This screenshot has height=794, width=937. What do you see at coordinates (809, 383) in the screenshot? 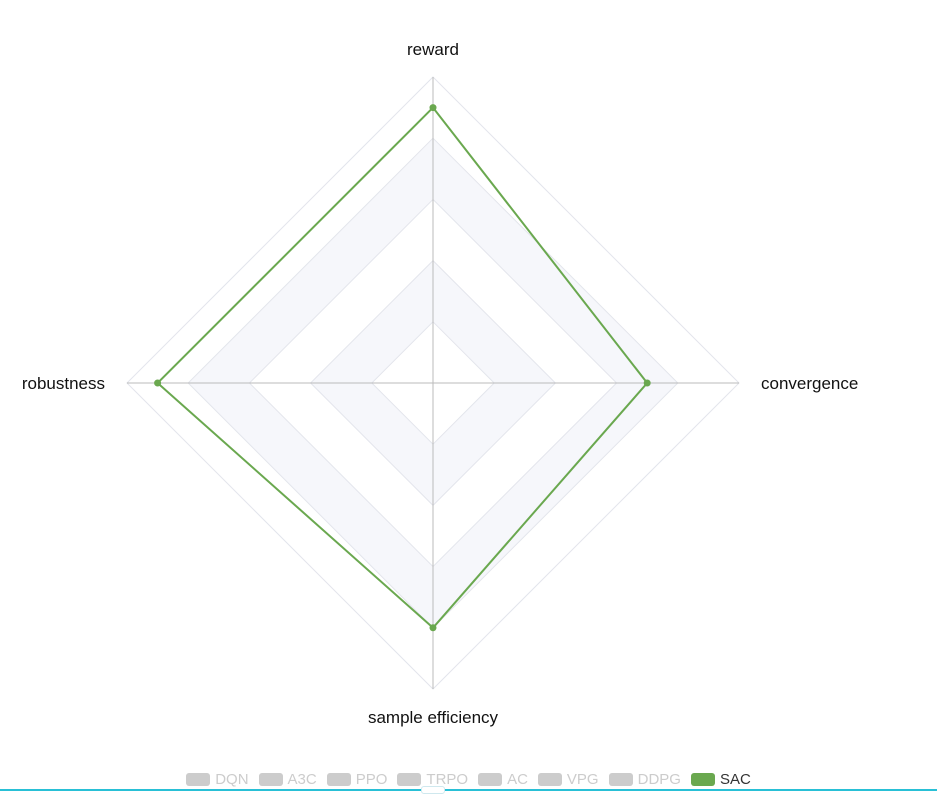
I see `radar-axis-label-convergence: convergence` at bounding box center [809, 383].